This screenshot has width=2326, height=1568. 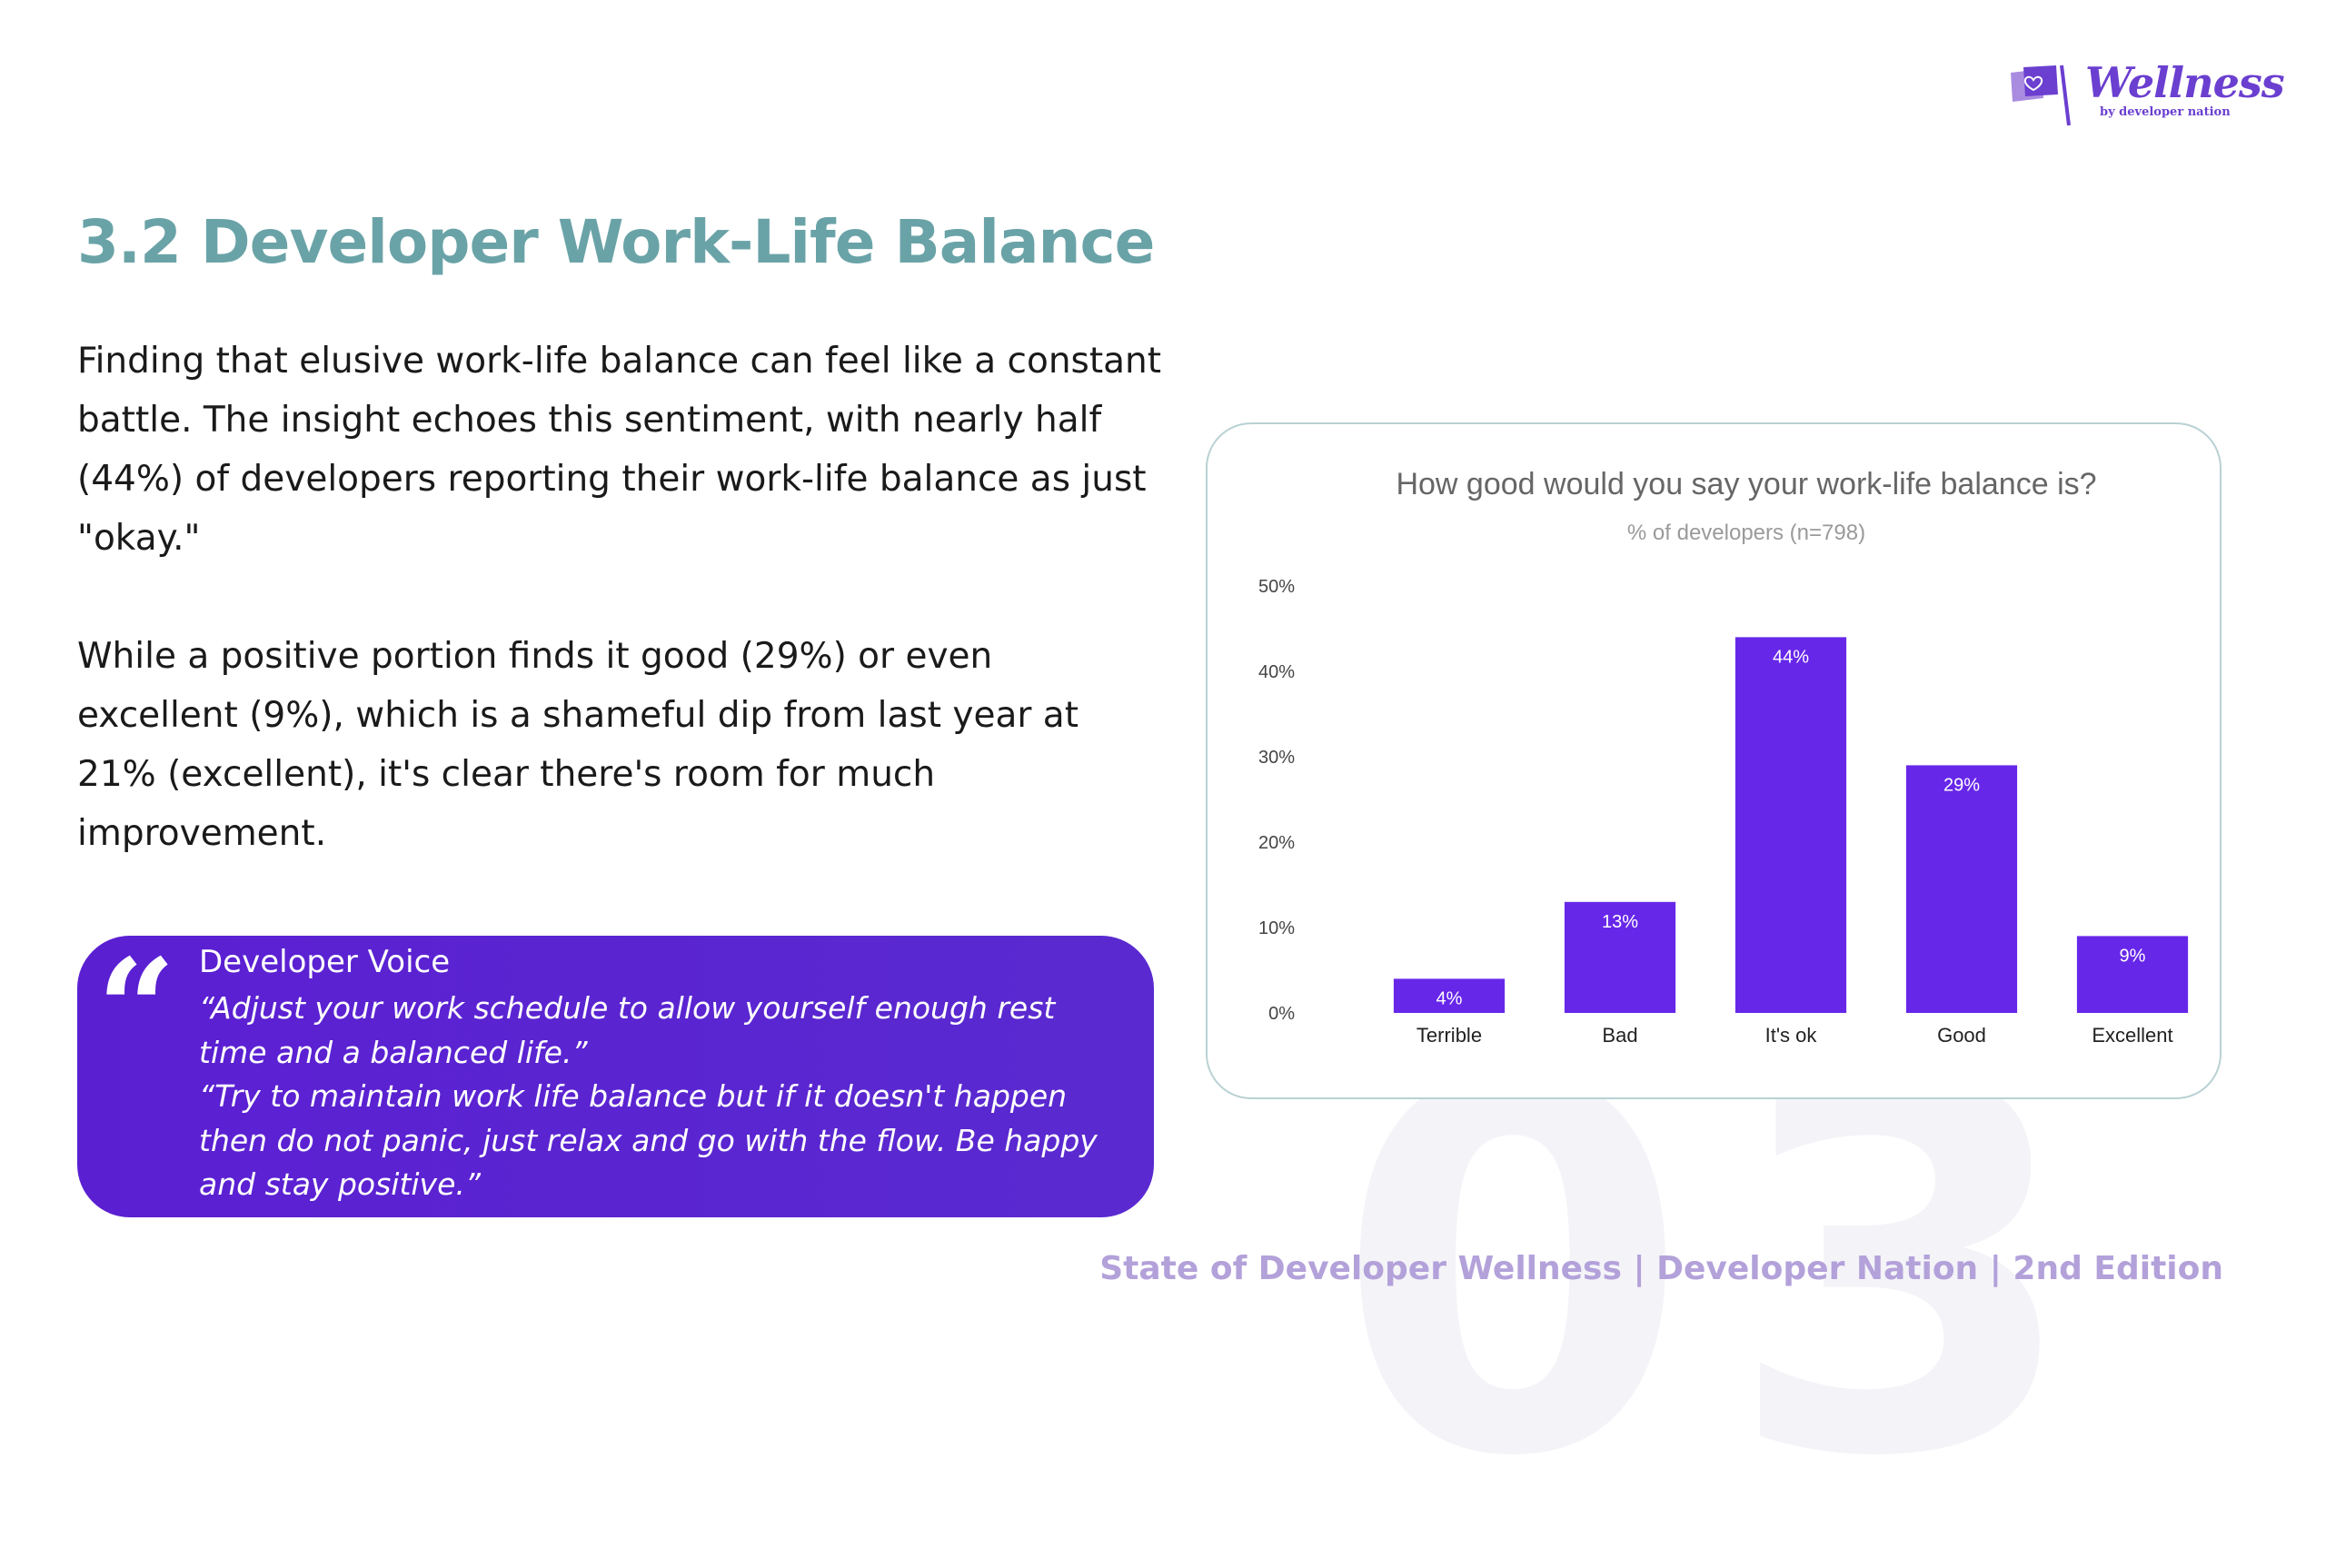 What do you see at coordinates (325, 962) in the screenshot?
I see `developer-voice-title: Developer Voice` at bounding box center [325, 962].